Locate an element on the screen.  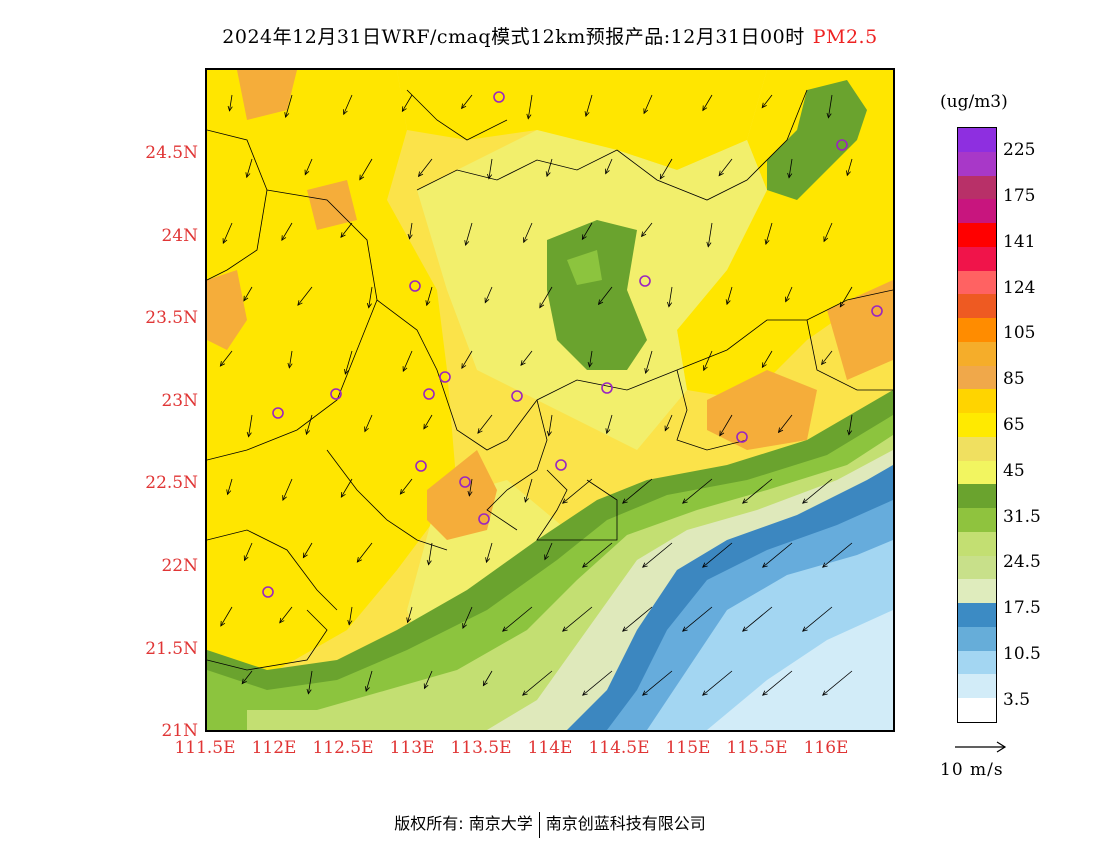
colorbar-label: 24.5 is located at coordinates (1022, 562).